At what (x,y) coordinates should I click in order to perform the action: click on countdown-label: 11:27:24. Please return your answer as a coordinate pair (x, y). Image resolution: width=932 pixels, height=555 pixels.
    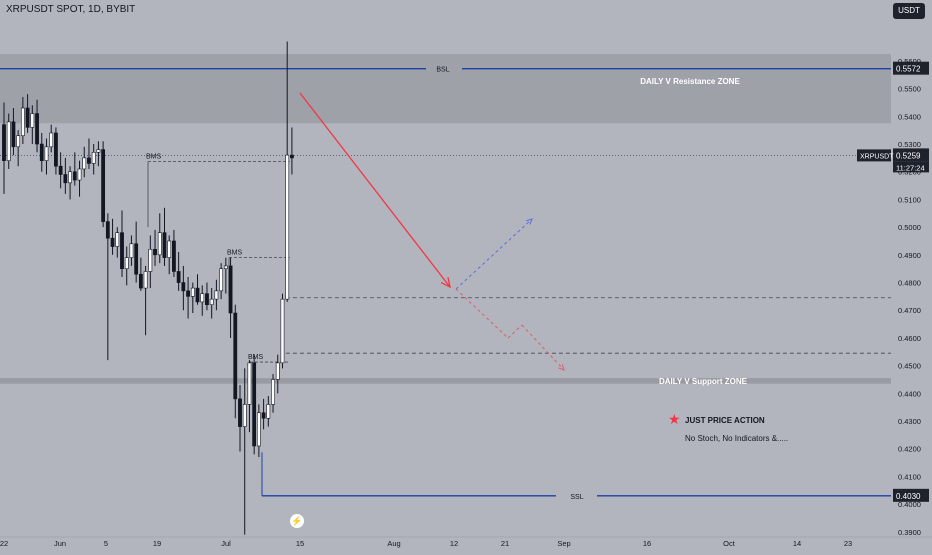
    Looking at the image, I should click on (910, 167).